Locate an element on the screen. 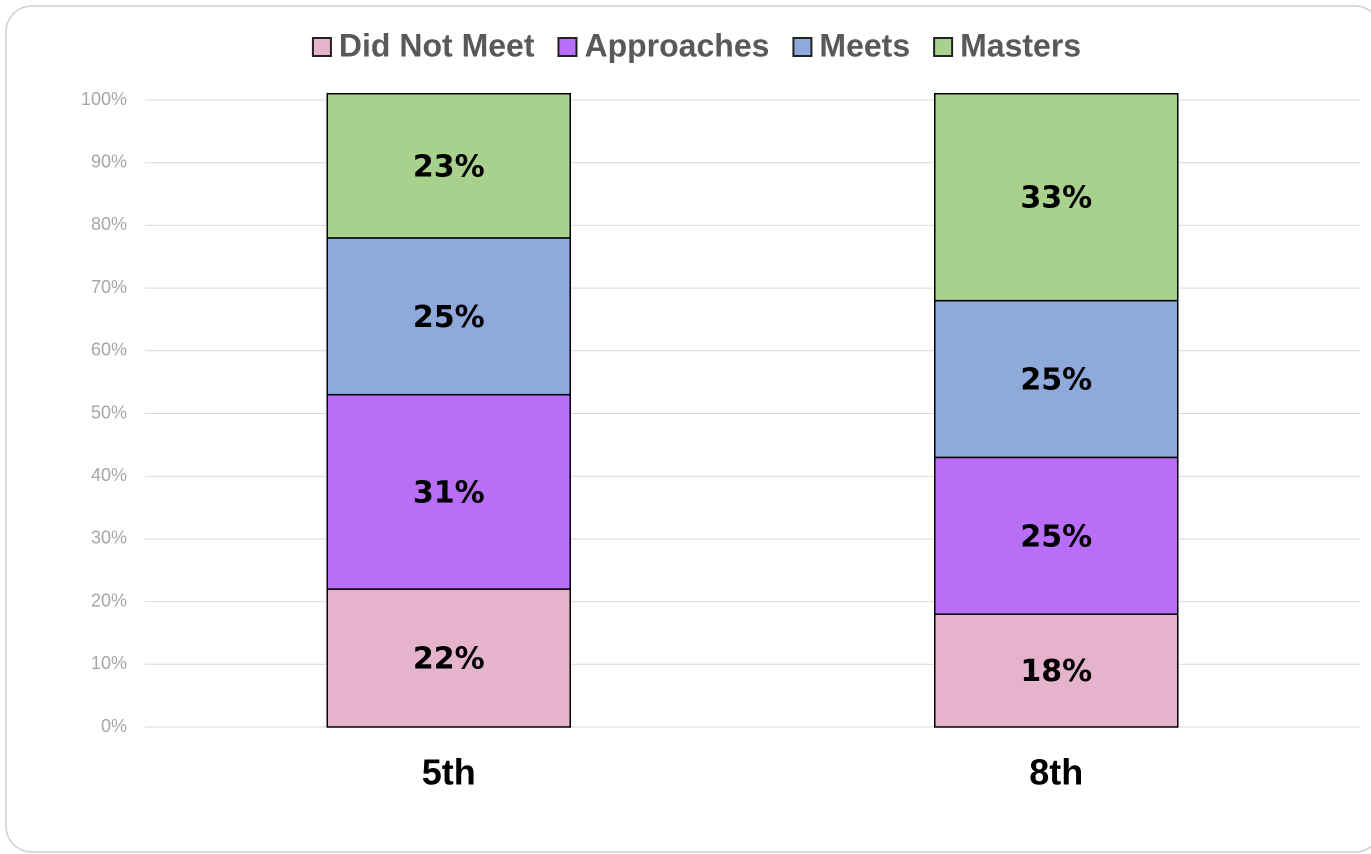 The height and width of the screenshot is (854, 1371). y-tick-label: 30% is located at coordinates (109, 538).